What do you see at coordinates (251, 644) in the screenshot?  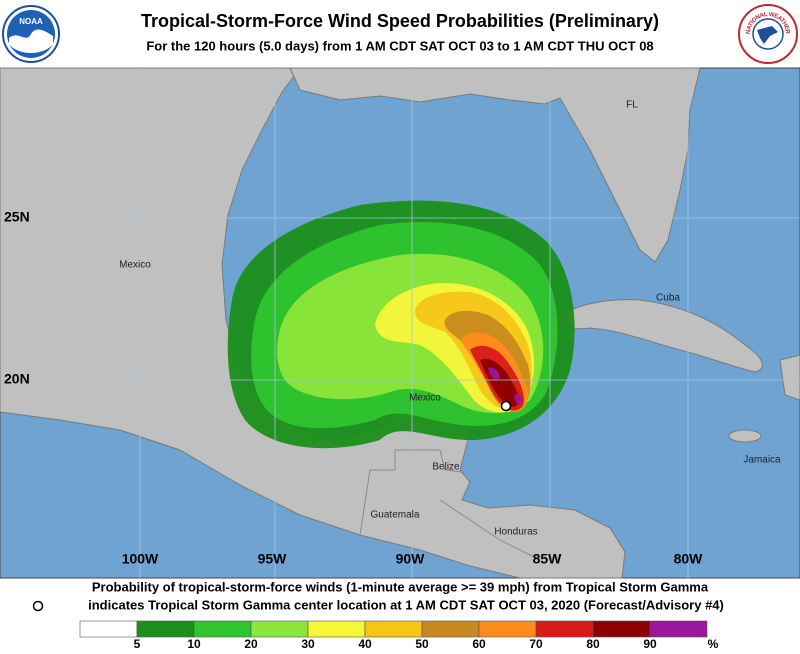 I see `legend-label: 20` at bounding box center [251, 644].